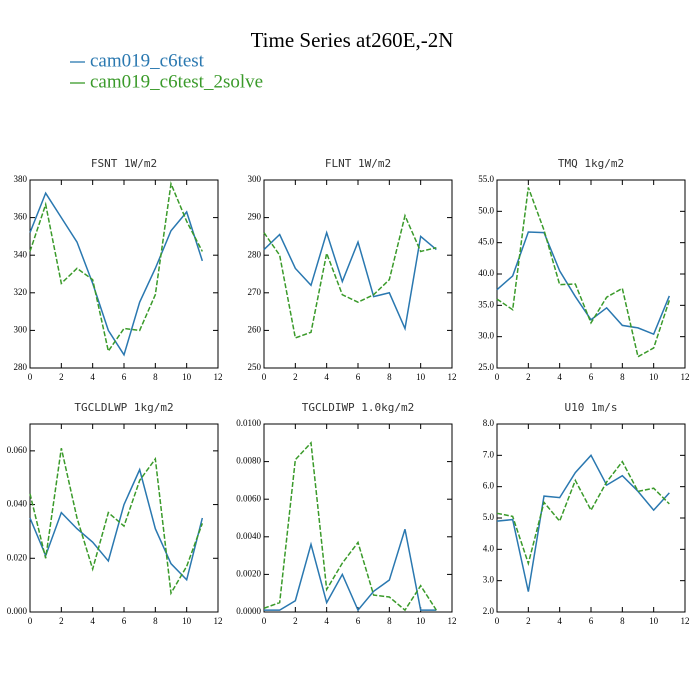 The width and height of the screenshot is (700, 700). What do you see at coordinates (255, 292) in the screenshot?
I see `y-tick-label: 270` at bounding box center [255, 292].